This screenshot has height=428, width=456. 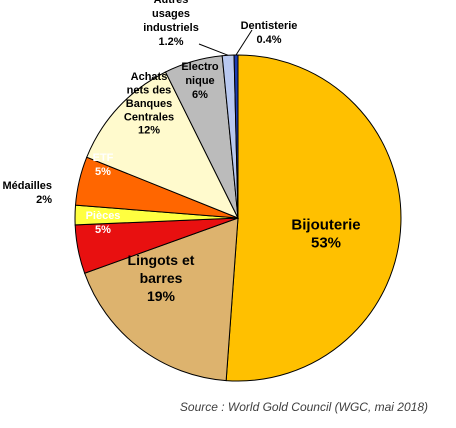 What do you see at coordinates (171, 14) in the screenshot?
I see `slice-name: usages` at bounding box center [171, 14].